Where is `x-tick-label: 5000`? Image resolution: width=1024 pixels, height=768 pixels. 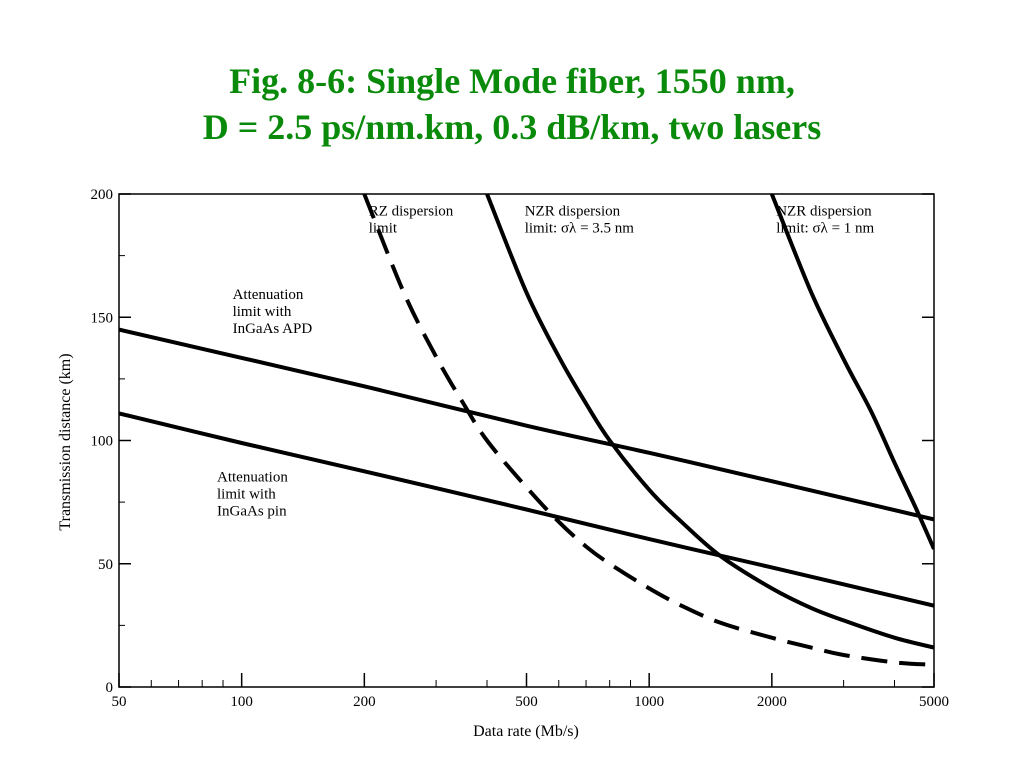
x-tick-label: 5000 is located at coordinates (934, 702).